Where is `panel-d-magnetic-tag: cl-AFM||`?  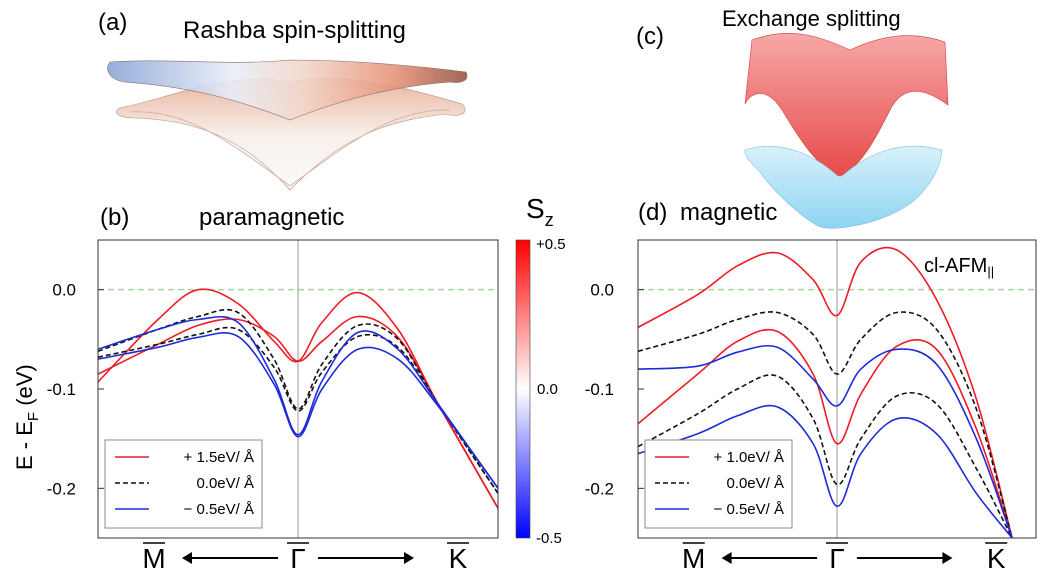 panel-d-magnetic-tag: cl-AFM|| is located at coordinates (959, 267).